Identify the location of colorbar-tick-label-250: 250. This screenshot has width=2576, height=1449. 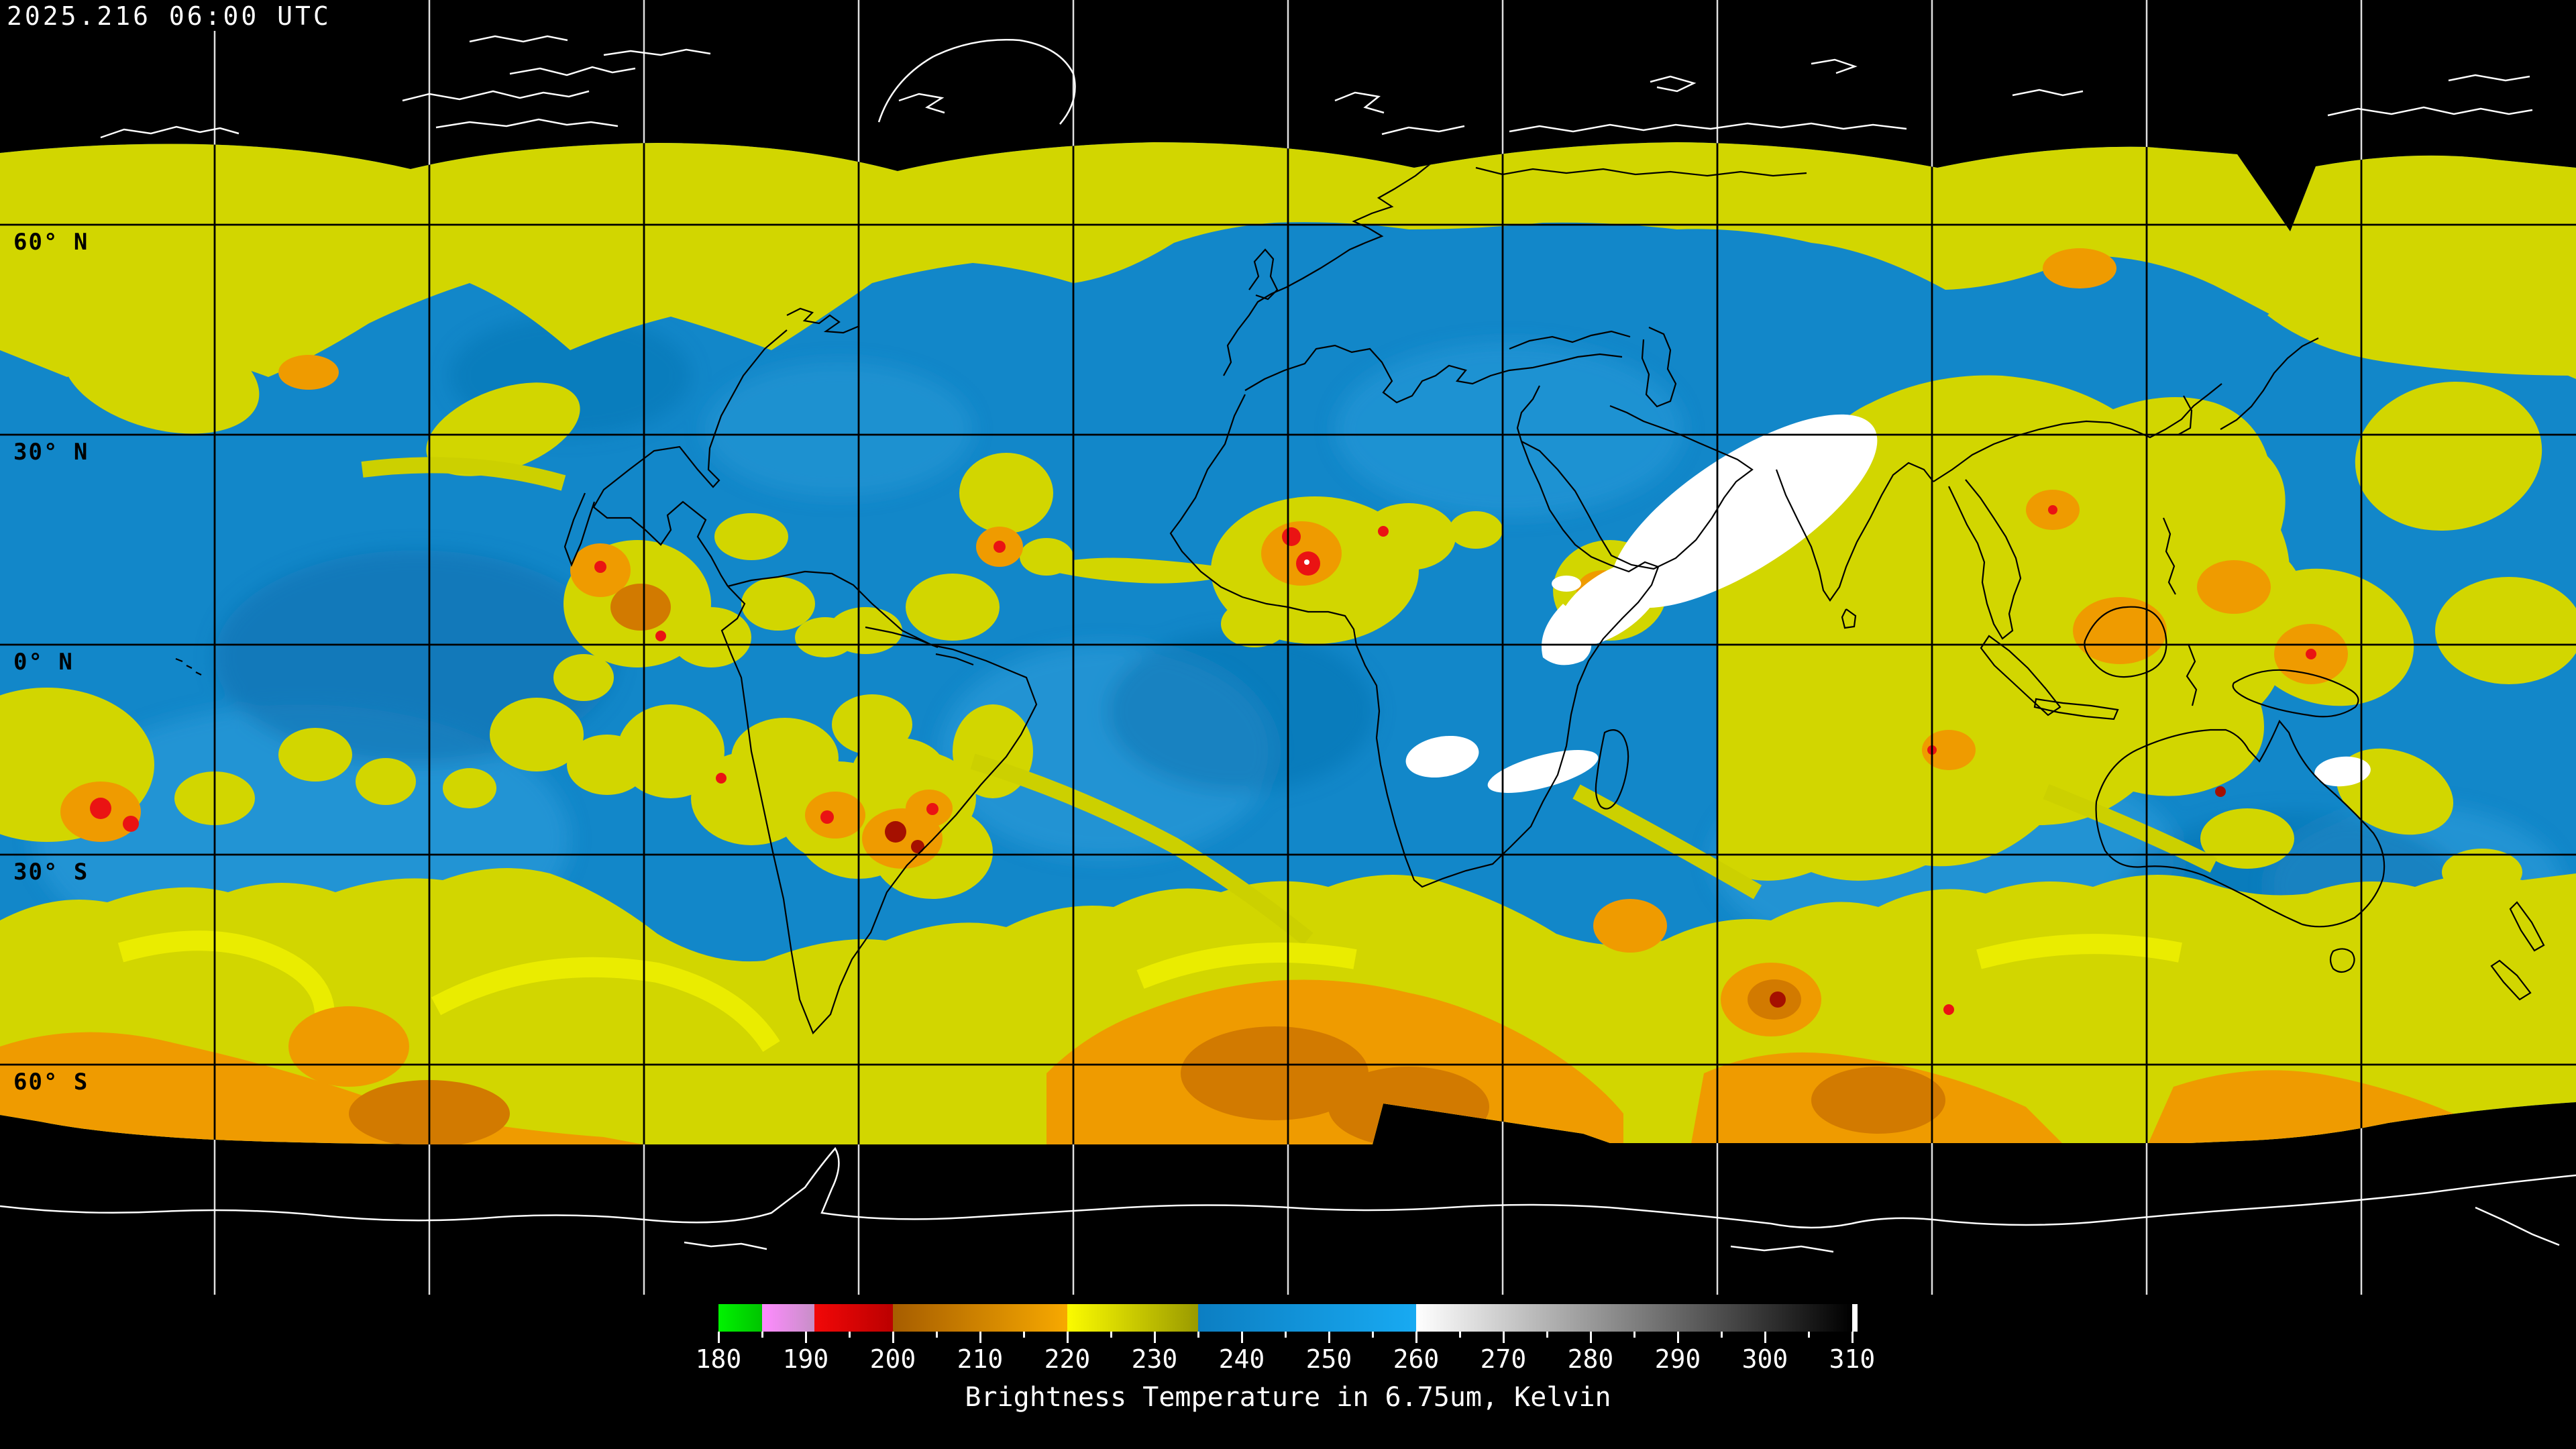
(1328, 1359).